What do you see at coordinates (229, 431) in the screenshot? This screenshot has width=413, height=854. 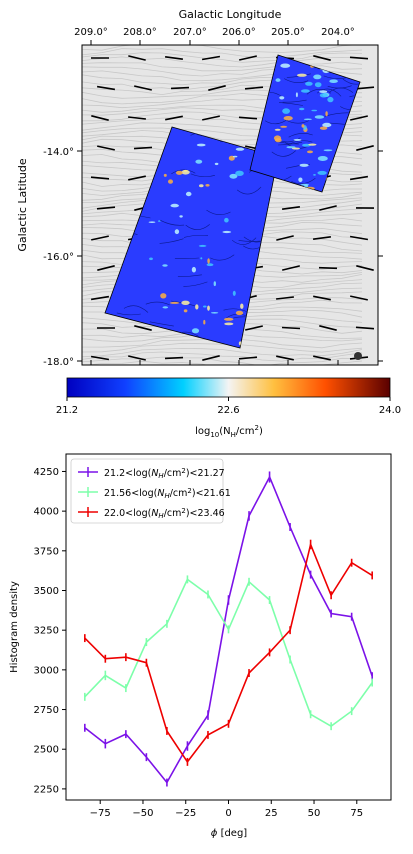 I see `colorbar-label: log10(NH/cm2)` at bounding box center [229, 431].